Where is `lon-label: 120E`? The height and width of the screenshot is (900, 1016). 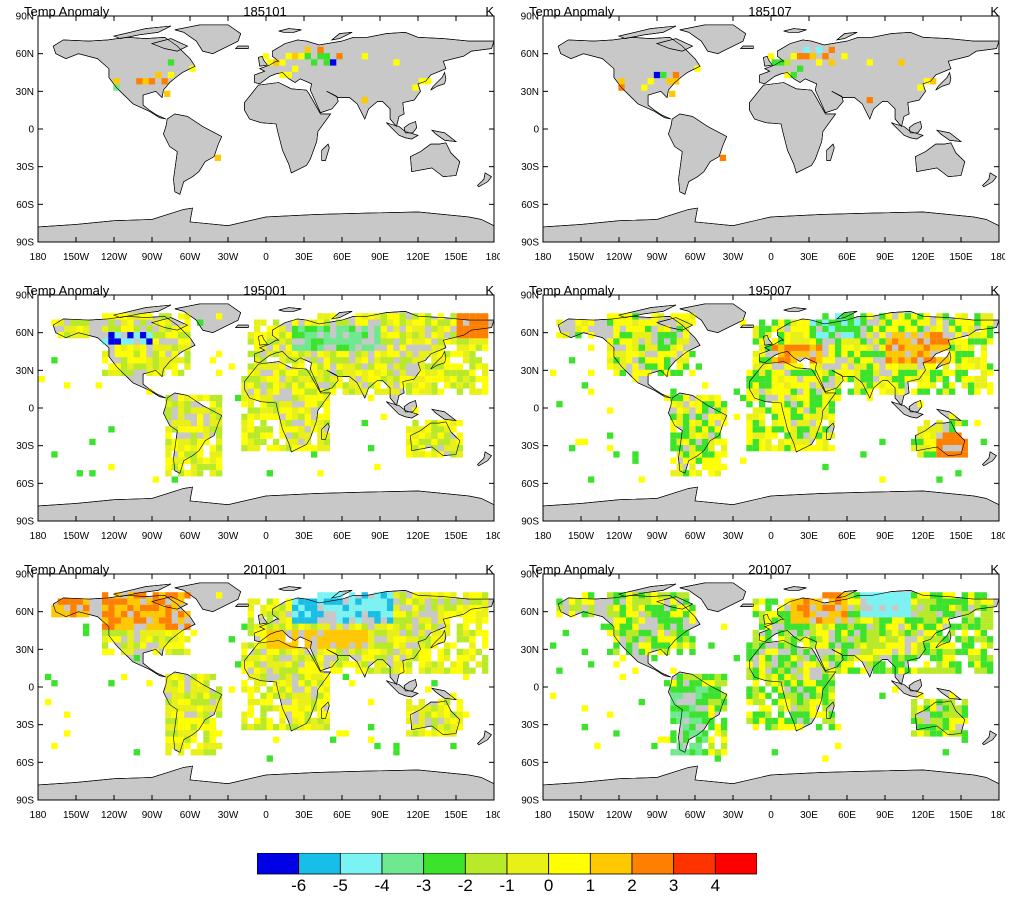 lon-label: 120E is located at coordinates (418, 257).